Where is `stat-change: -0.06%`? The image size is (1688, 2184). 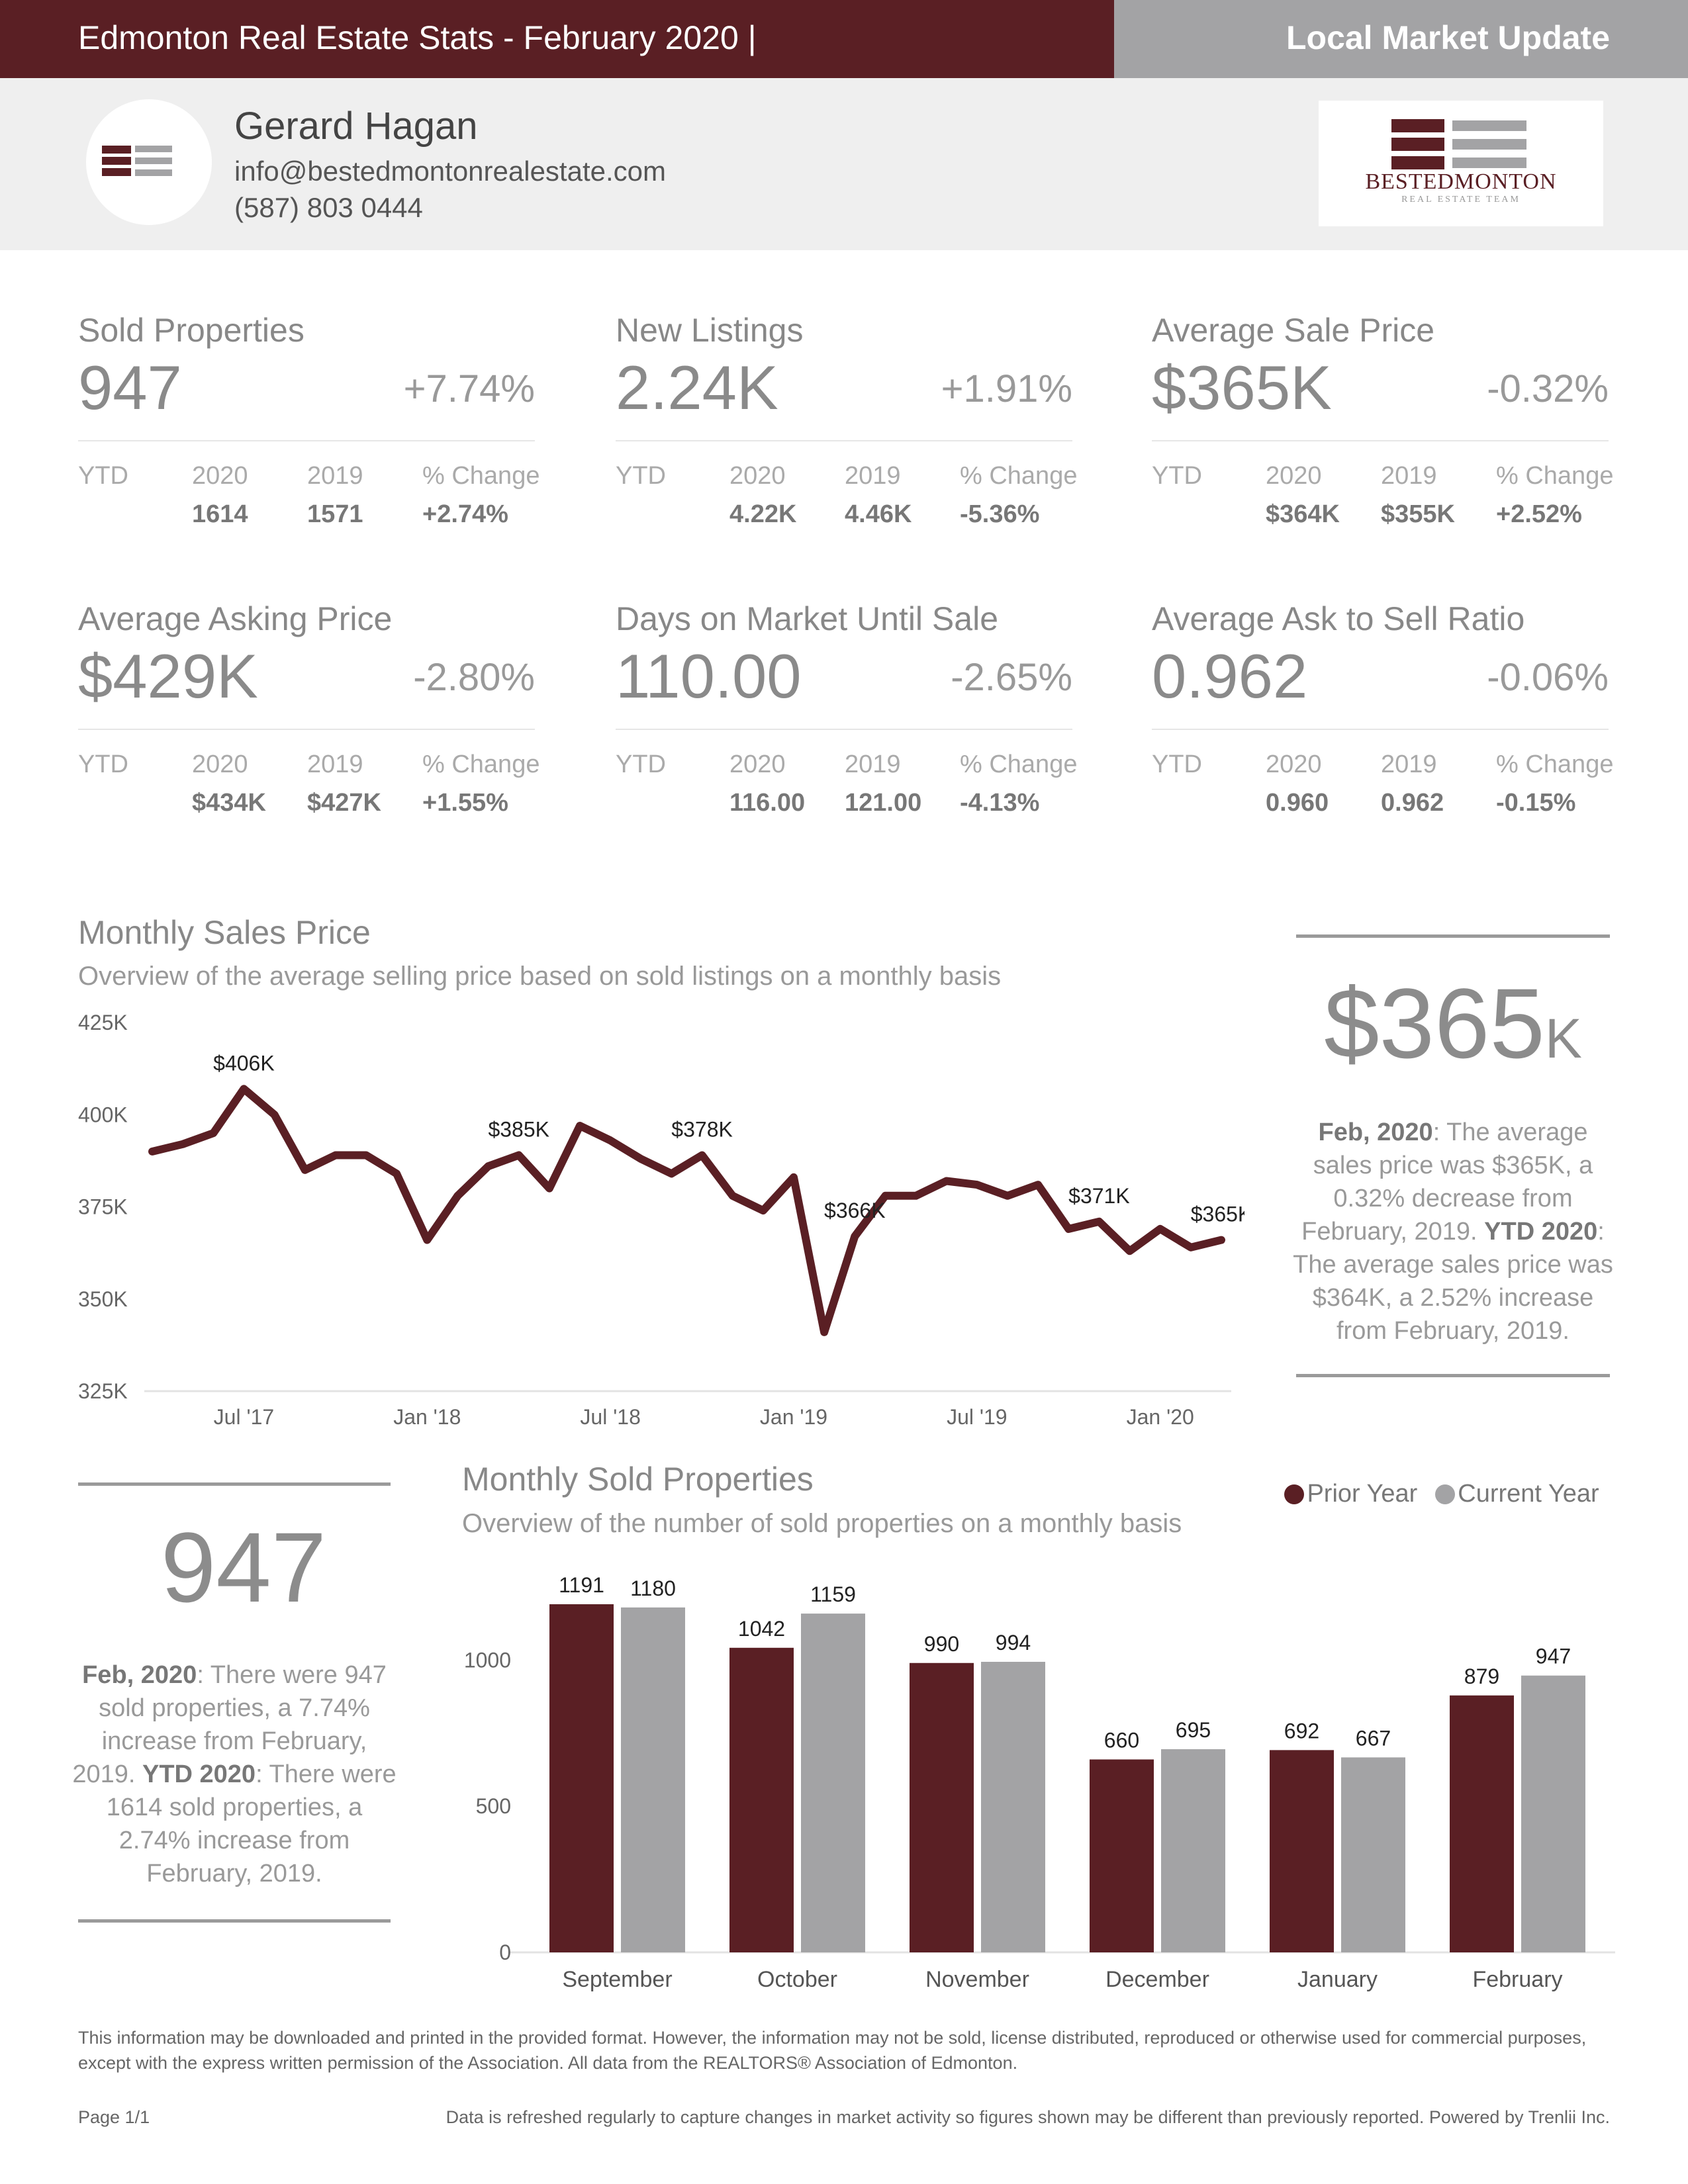
stat-change: -0.06% is located at coordinates (1548, 677).